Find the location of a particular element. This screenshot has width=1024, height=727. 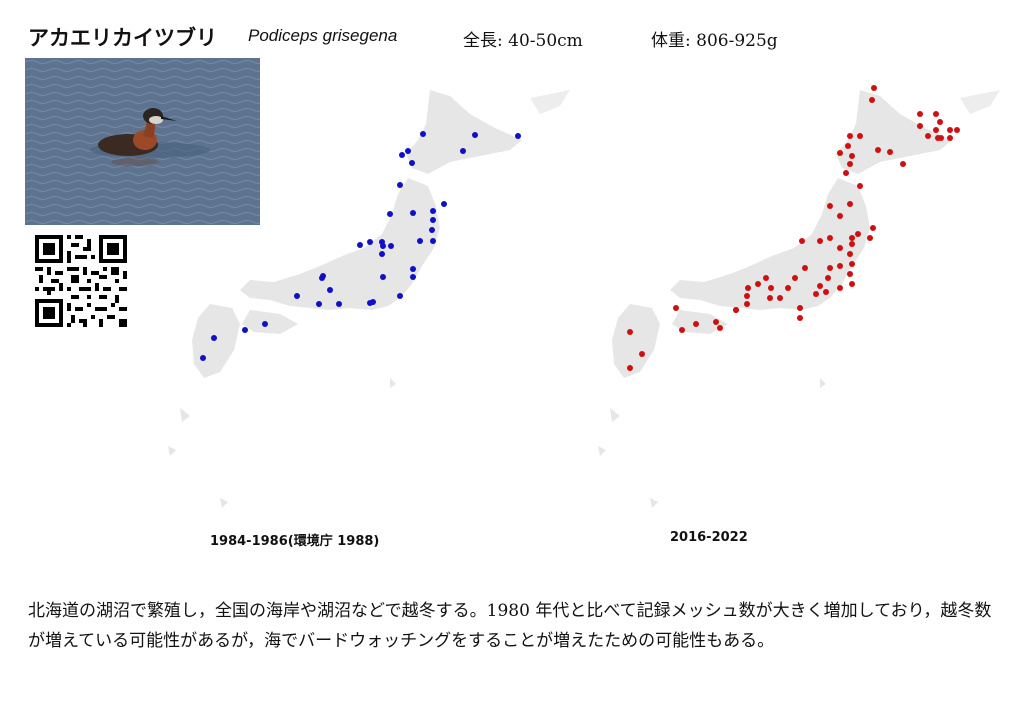

body-length: 全長: 40-50cm is located at coordinates (523, 41).